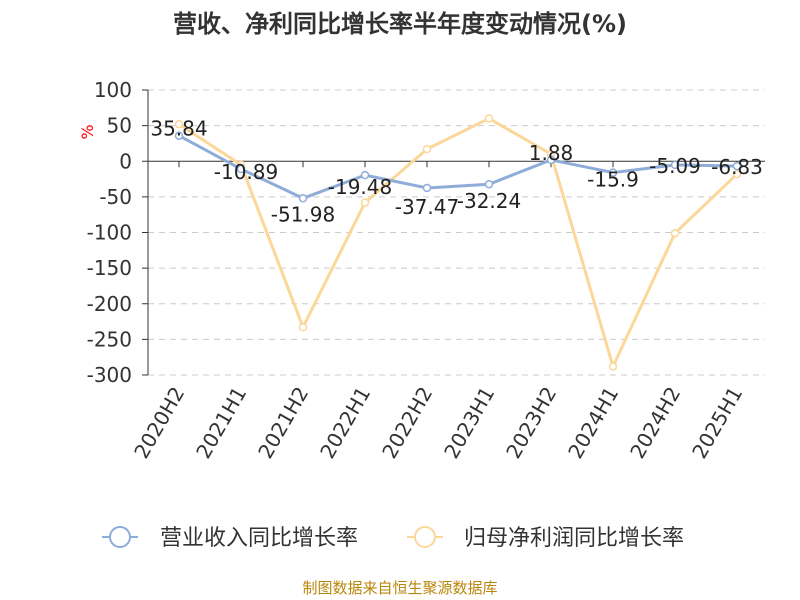 Image resolution: width=800 pixels, height=600 pixels. I want to click on x-tick-label: 2023H1, so click(469, 423).